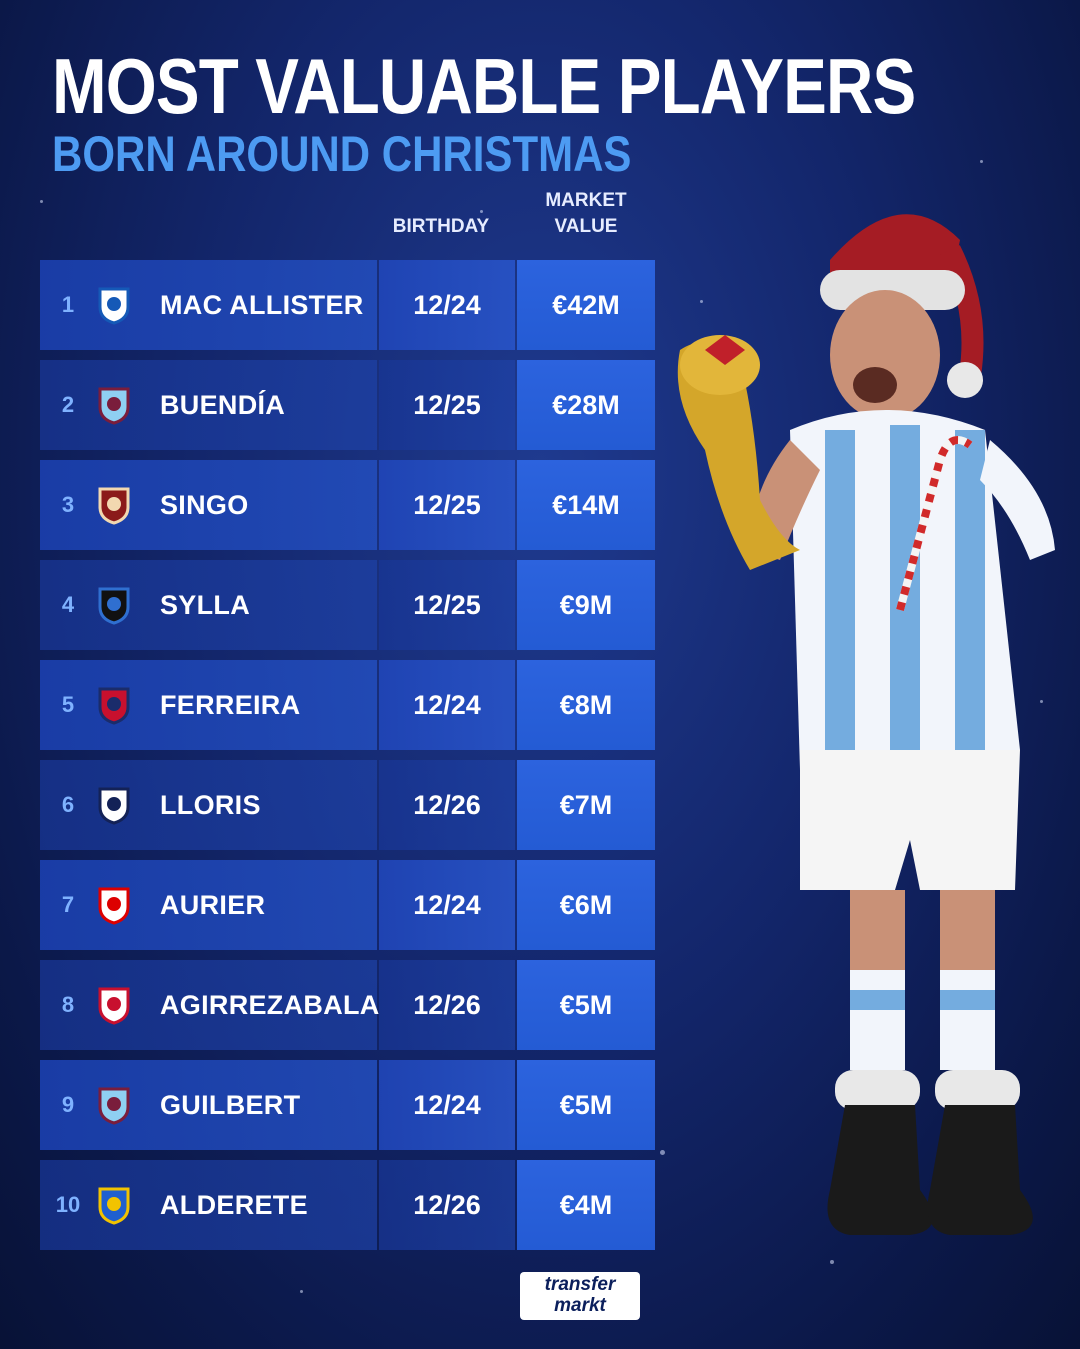  Describe the element at coordinates (230, 705) in the screenshot. I see `player-name: FERREIRA` at that location.